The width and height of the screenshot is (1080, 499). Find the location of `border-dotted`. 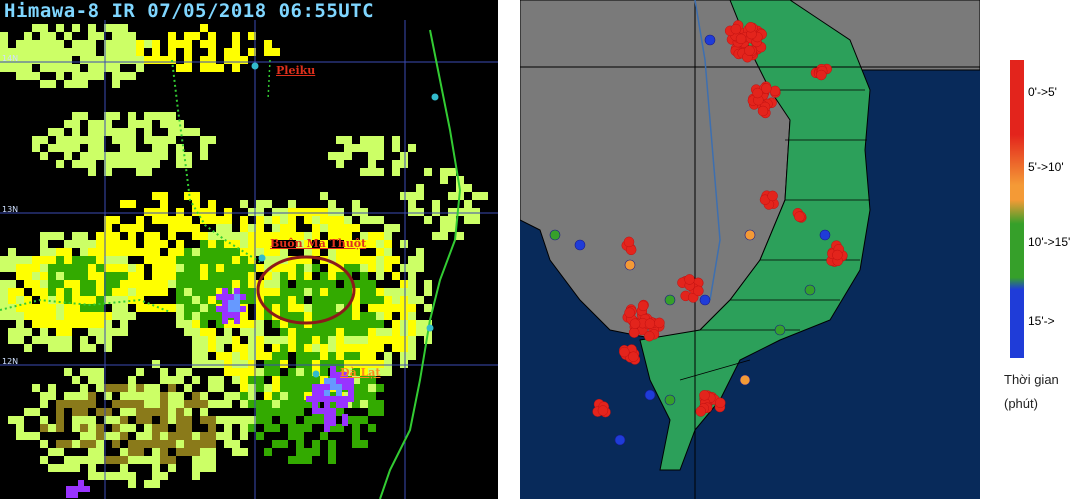

border-dotted is located at coordinates (216, 161).